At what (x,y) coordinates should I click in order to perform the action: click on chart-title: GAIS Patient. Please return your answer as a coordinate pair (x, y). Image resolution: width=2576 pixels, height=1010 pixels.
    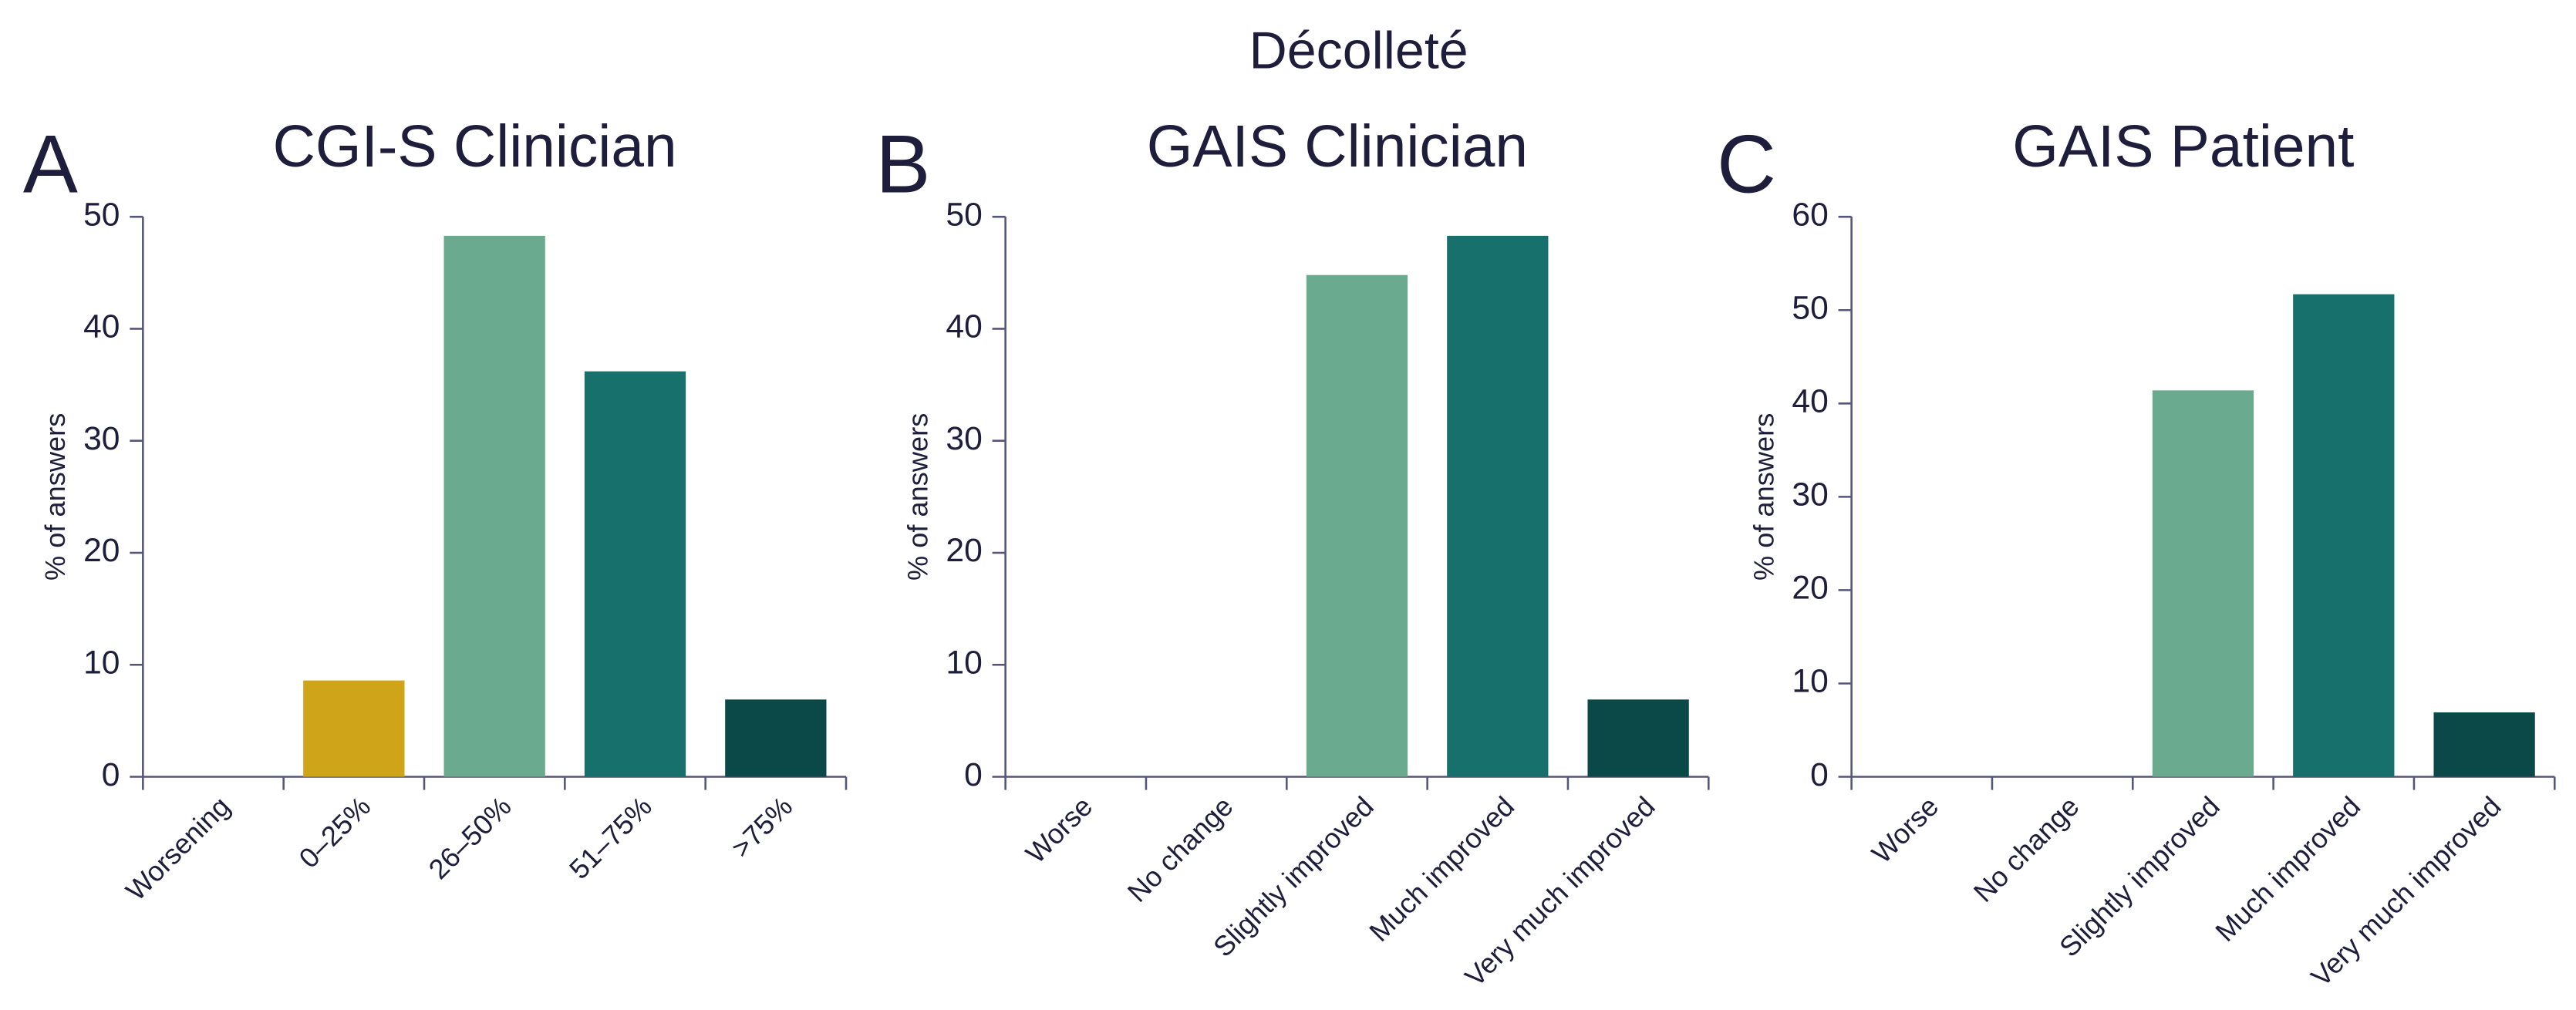
    Looking at the image, I should click on (2183, 147).